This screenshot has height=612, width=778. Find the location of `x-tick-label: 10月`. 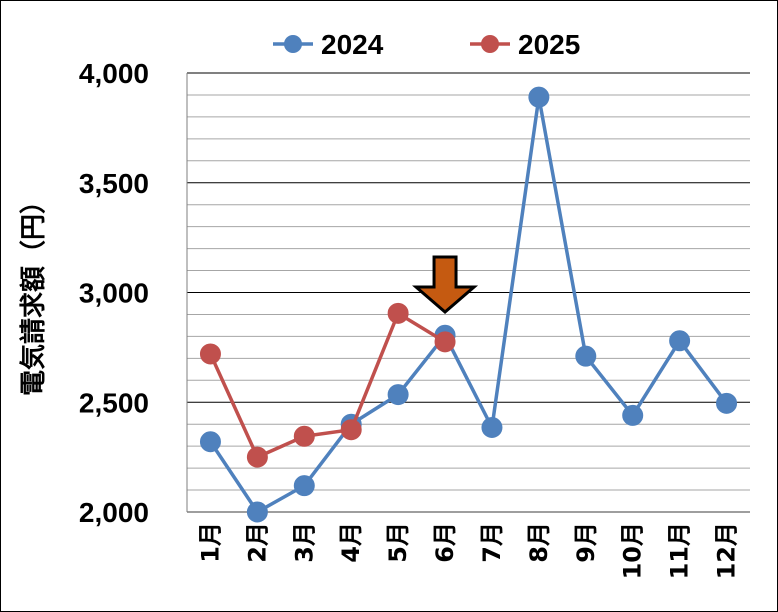

x-tick-label: 10月 is located at coordinates (633, 550).